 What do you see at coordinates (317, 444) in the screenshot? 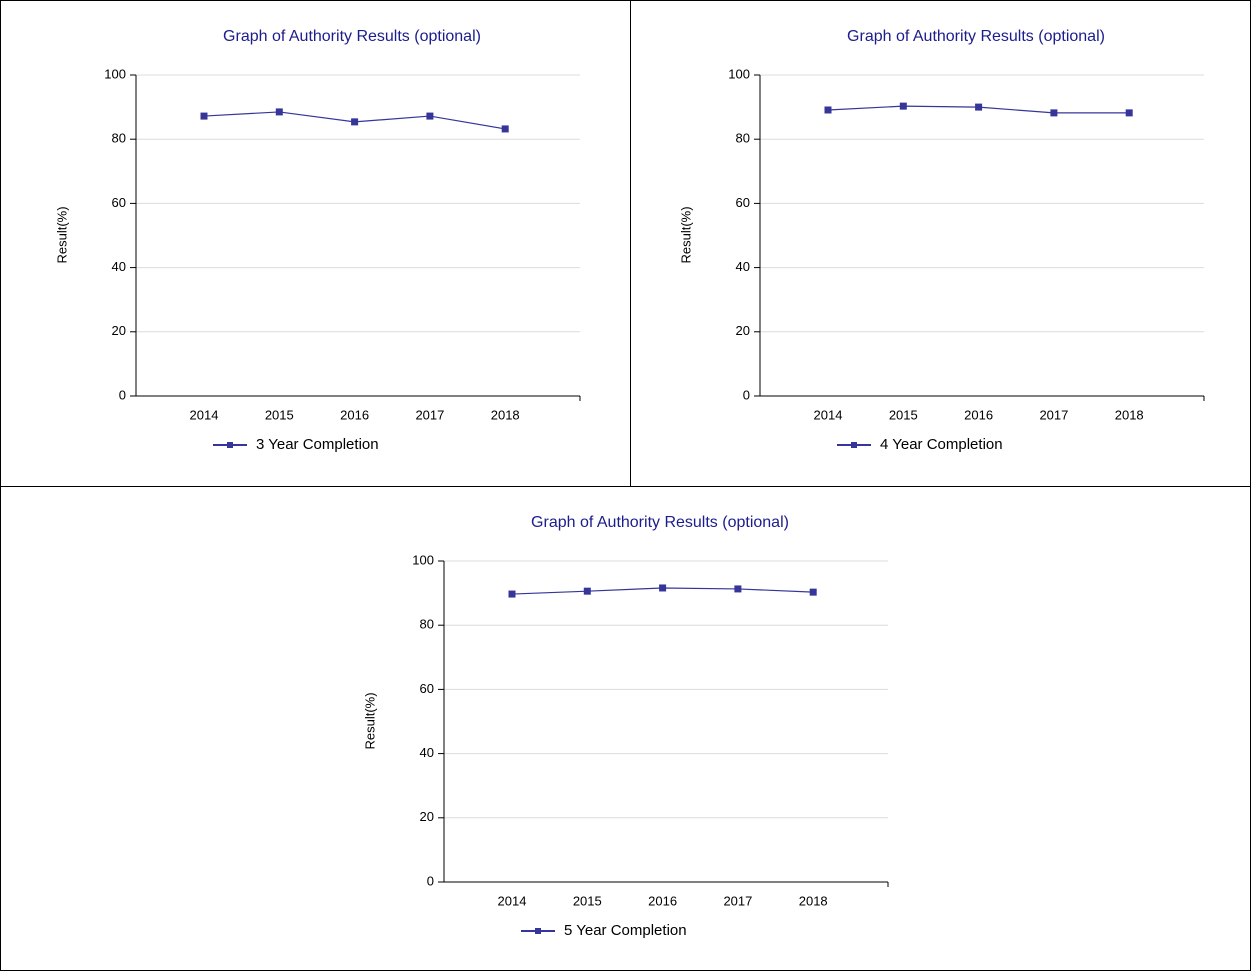
I see `legend-label: 3 Year Completion` at bounding box center [317, 444].